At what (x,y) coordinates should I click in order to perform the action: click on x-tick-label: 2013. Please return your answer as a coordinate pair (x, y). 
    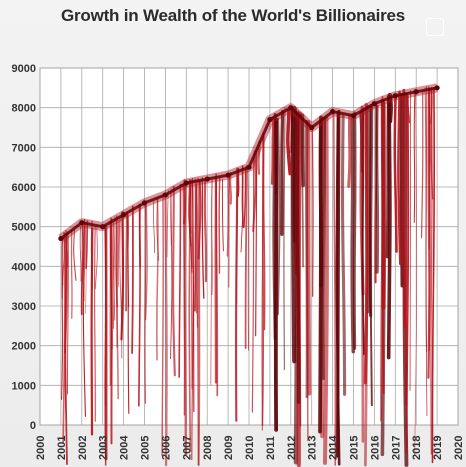
    Looking at the image, I should click on (313, 448).